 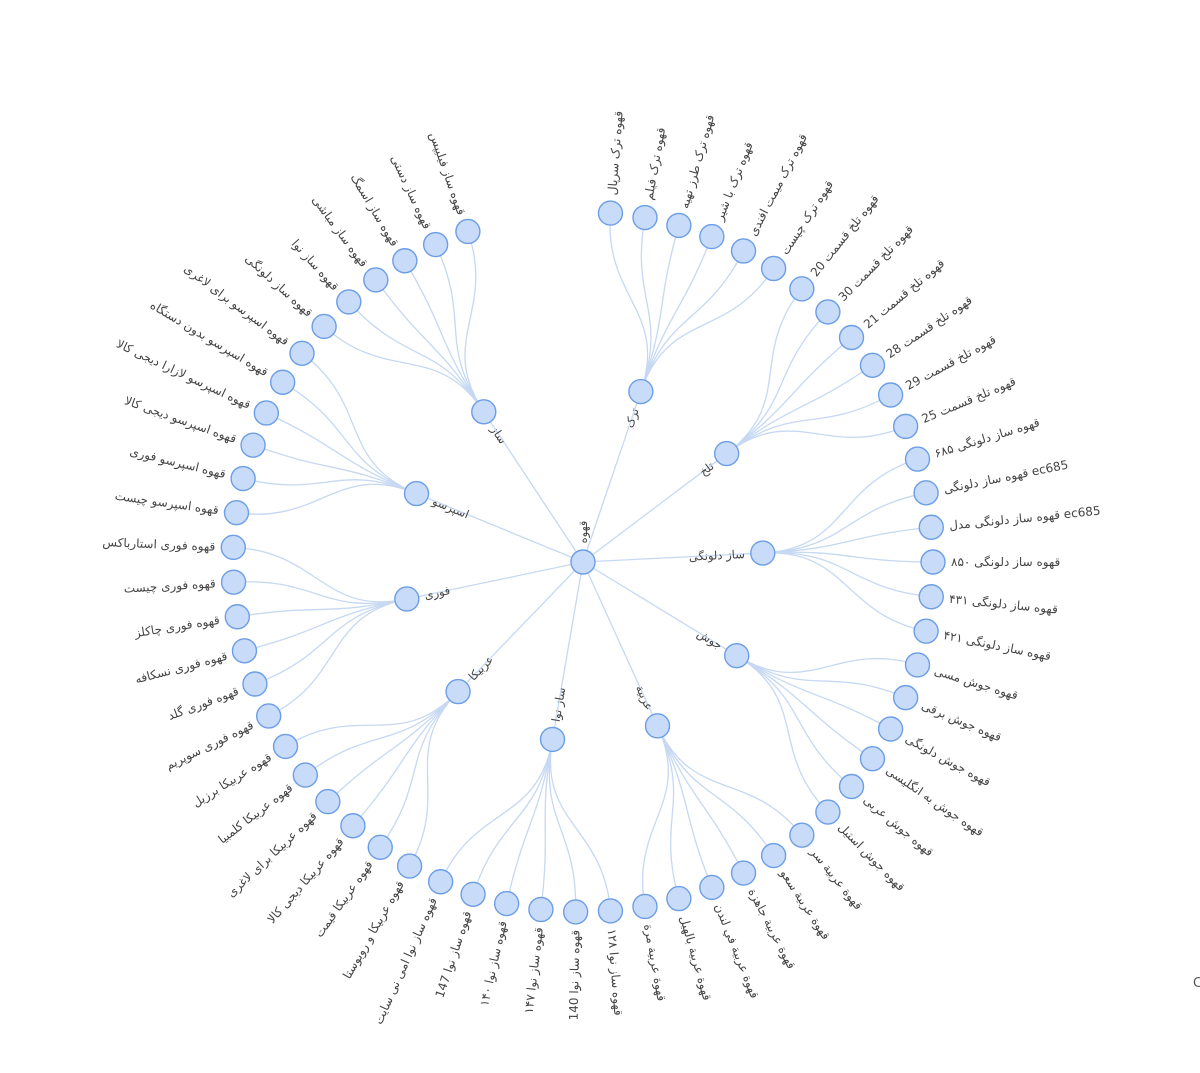 What do you see at coordinates (982, 641) in the screenshot?
I see `leaf-node: قهوه ساز دلونگی ۴۲۱` at bounding box center [982, 641].